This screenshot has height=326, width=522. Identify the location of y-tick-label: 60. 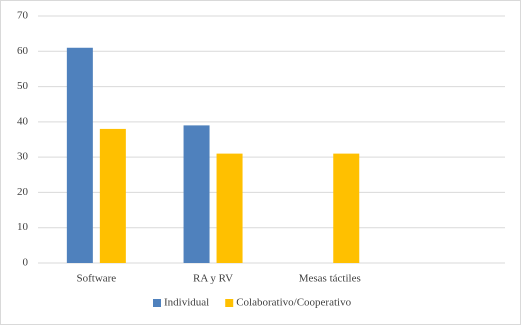
(23, 51).